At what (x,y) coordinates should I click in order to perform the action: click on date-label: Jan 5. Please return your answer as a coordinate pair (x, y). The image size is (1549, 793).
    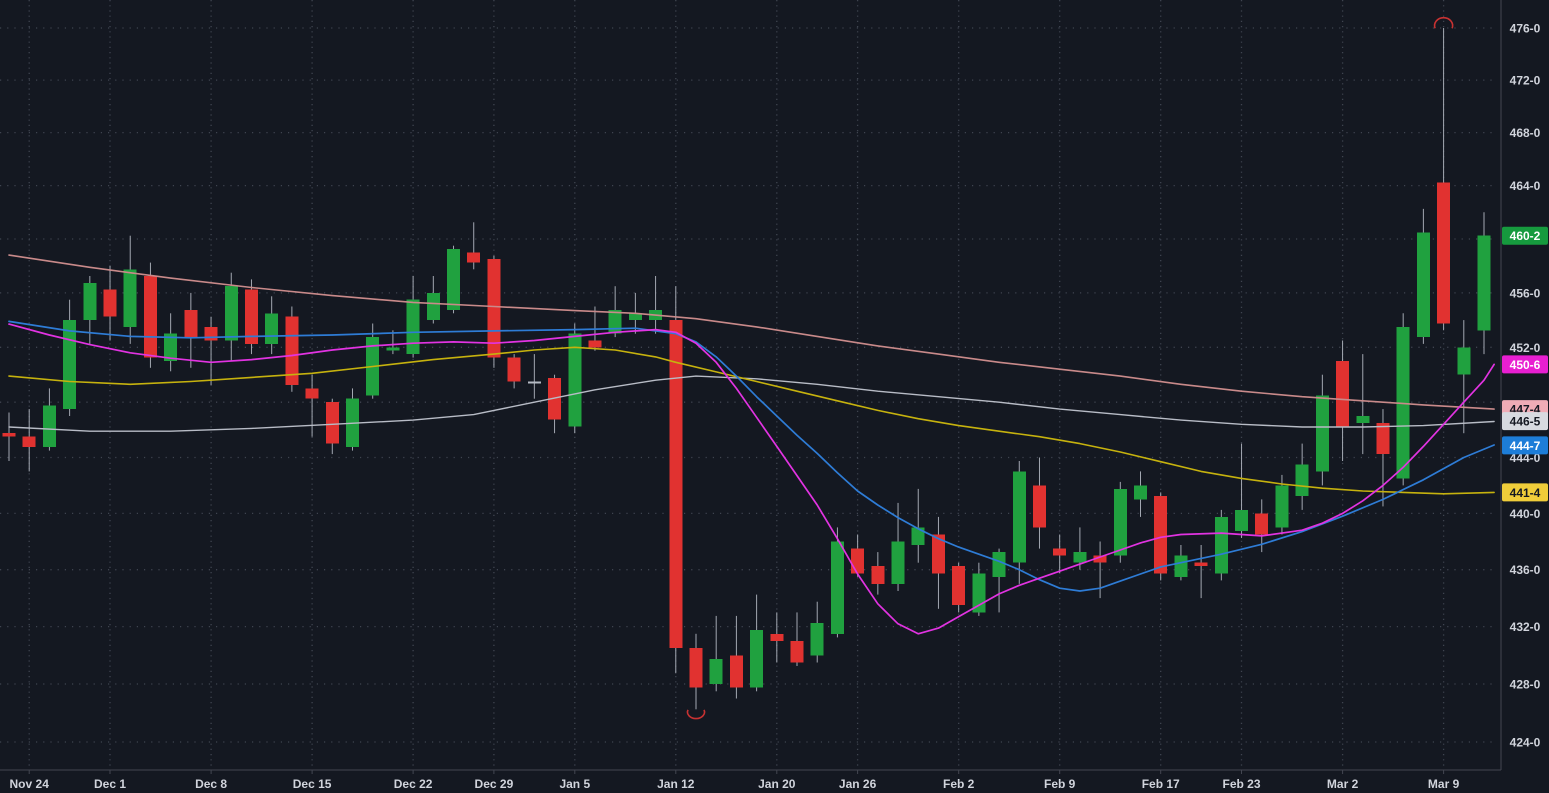
    Looking at the image, I should click on (574, 784).